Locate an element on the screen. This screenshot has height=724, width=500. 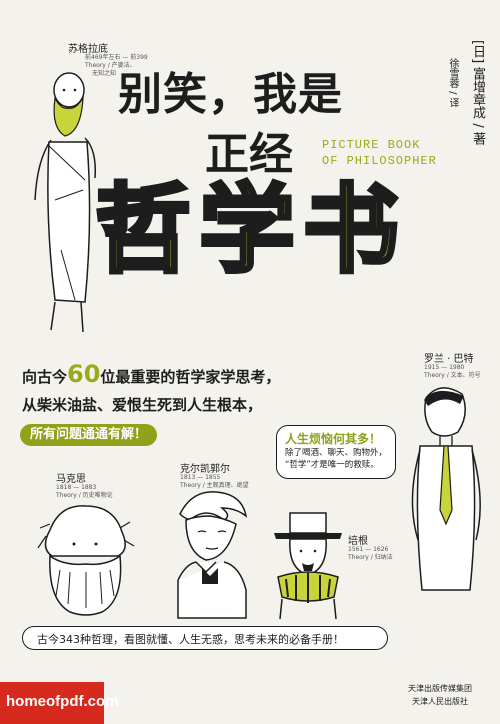
bubble-body: 除了喝酒、聊天、购物外， “哲学”才是唯一的救赎。 is located at coordinates (336, 459).